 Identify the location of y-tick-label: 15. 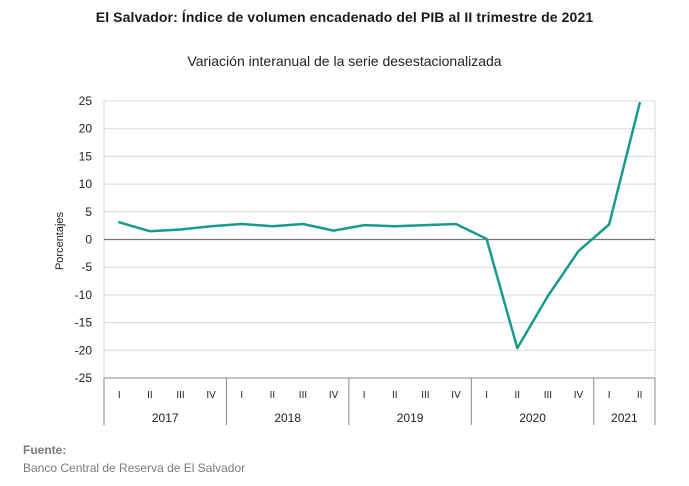
(86, 156).